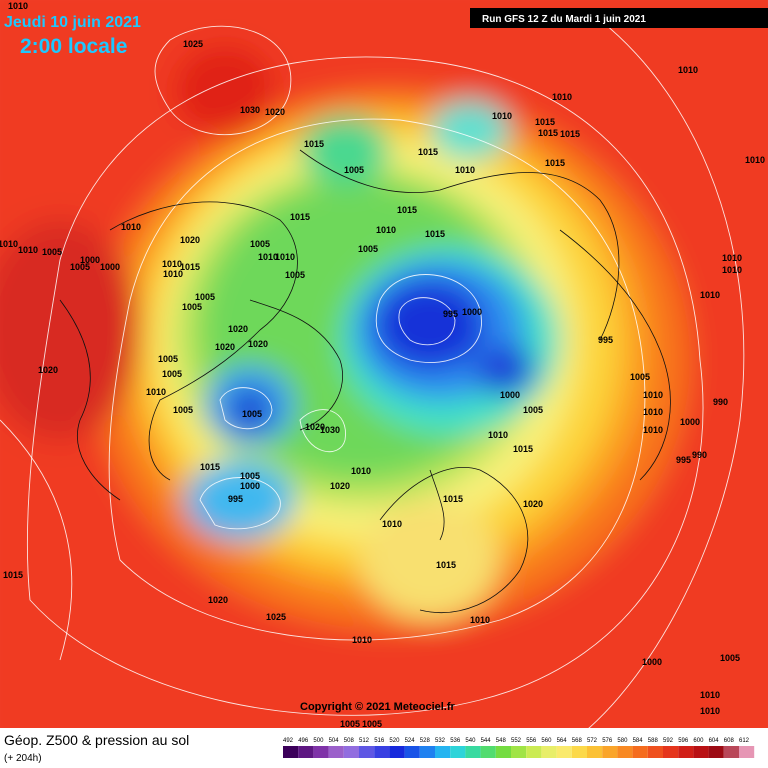 This screenshot has width=768, height=768. Describe the element at coordinates (455, 741) in the screenshot. I see `scale-label: 536` at that location.